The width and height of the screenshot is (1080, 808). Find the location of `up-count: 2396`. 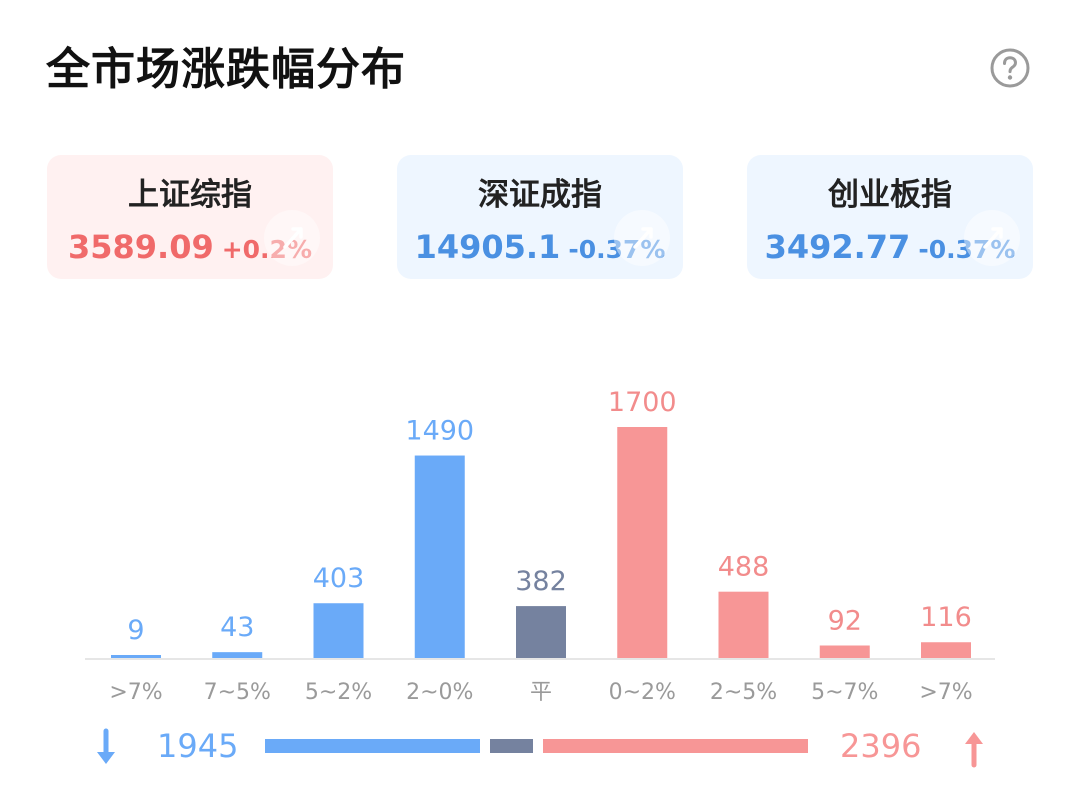

up-count: 2396 is located at coordinates (881, 746).